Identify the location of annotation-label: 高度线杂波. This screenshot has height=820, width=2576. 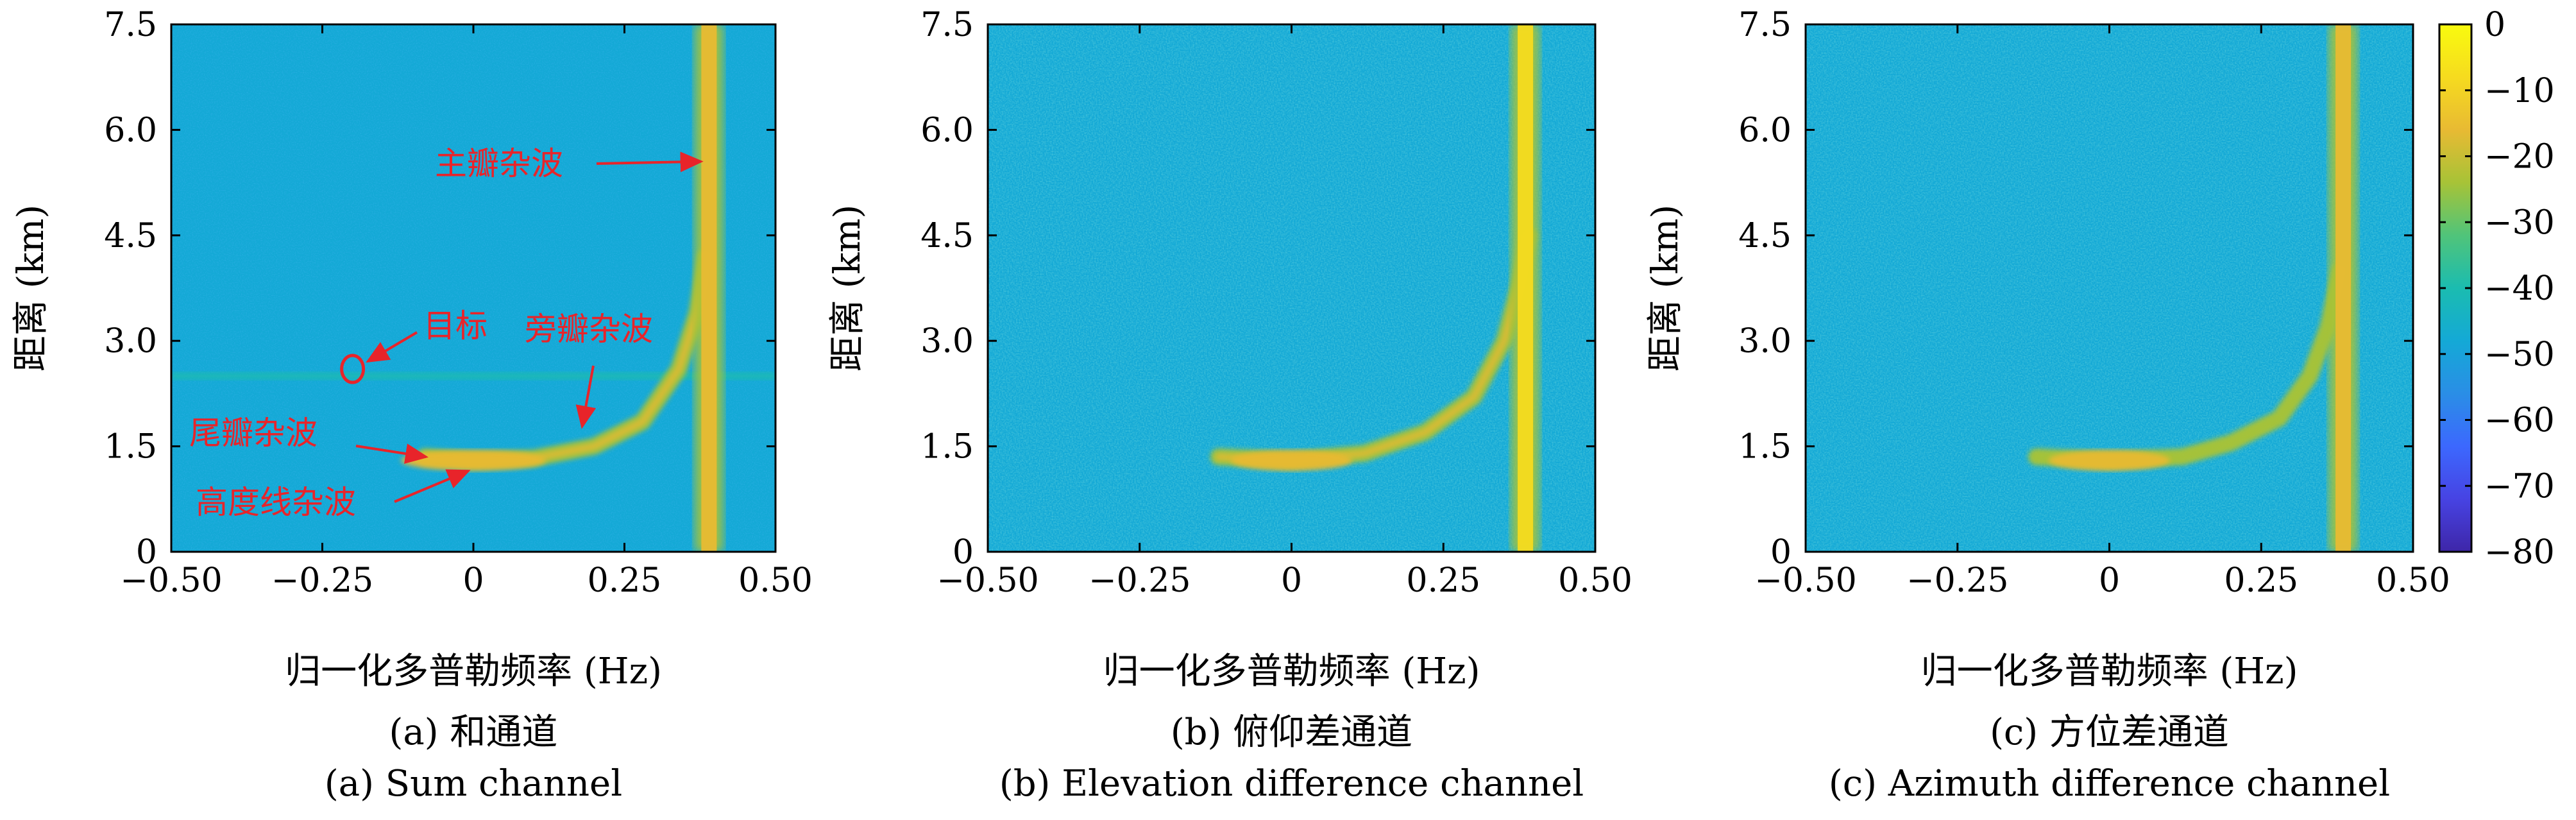
(276, 503).